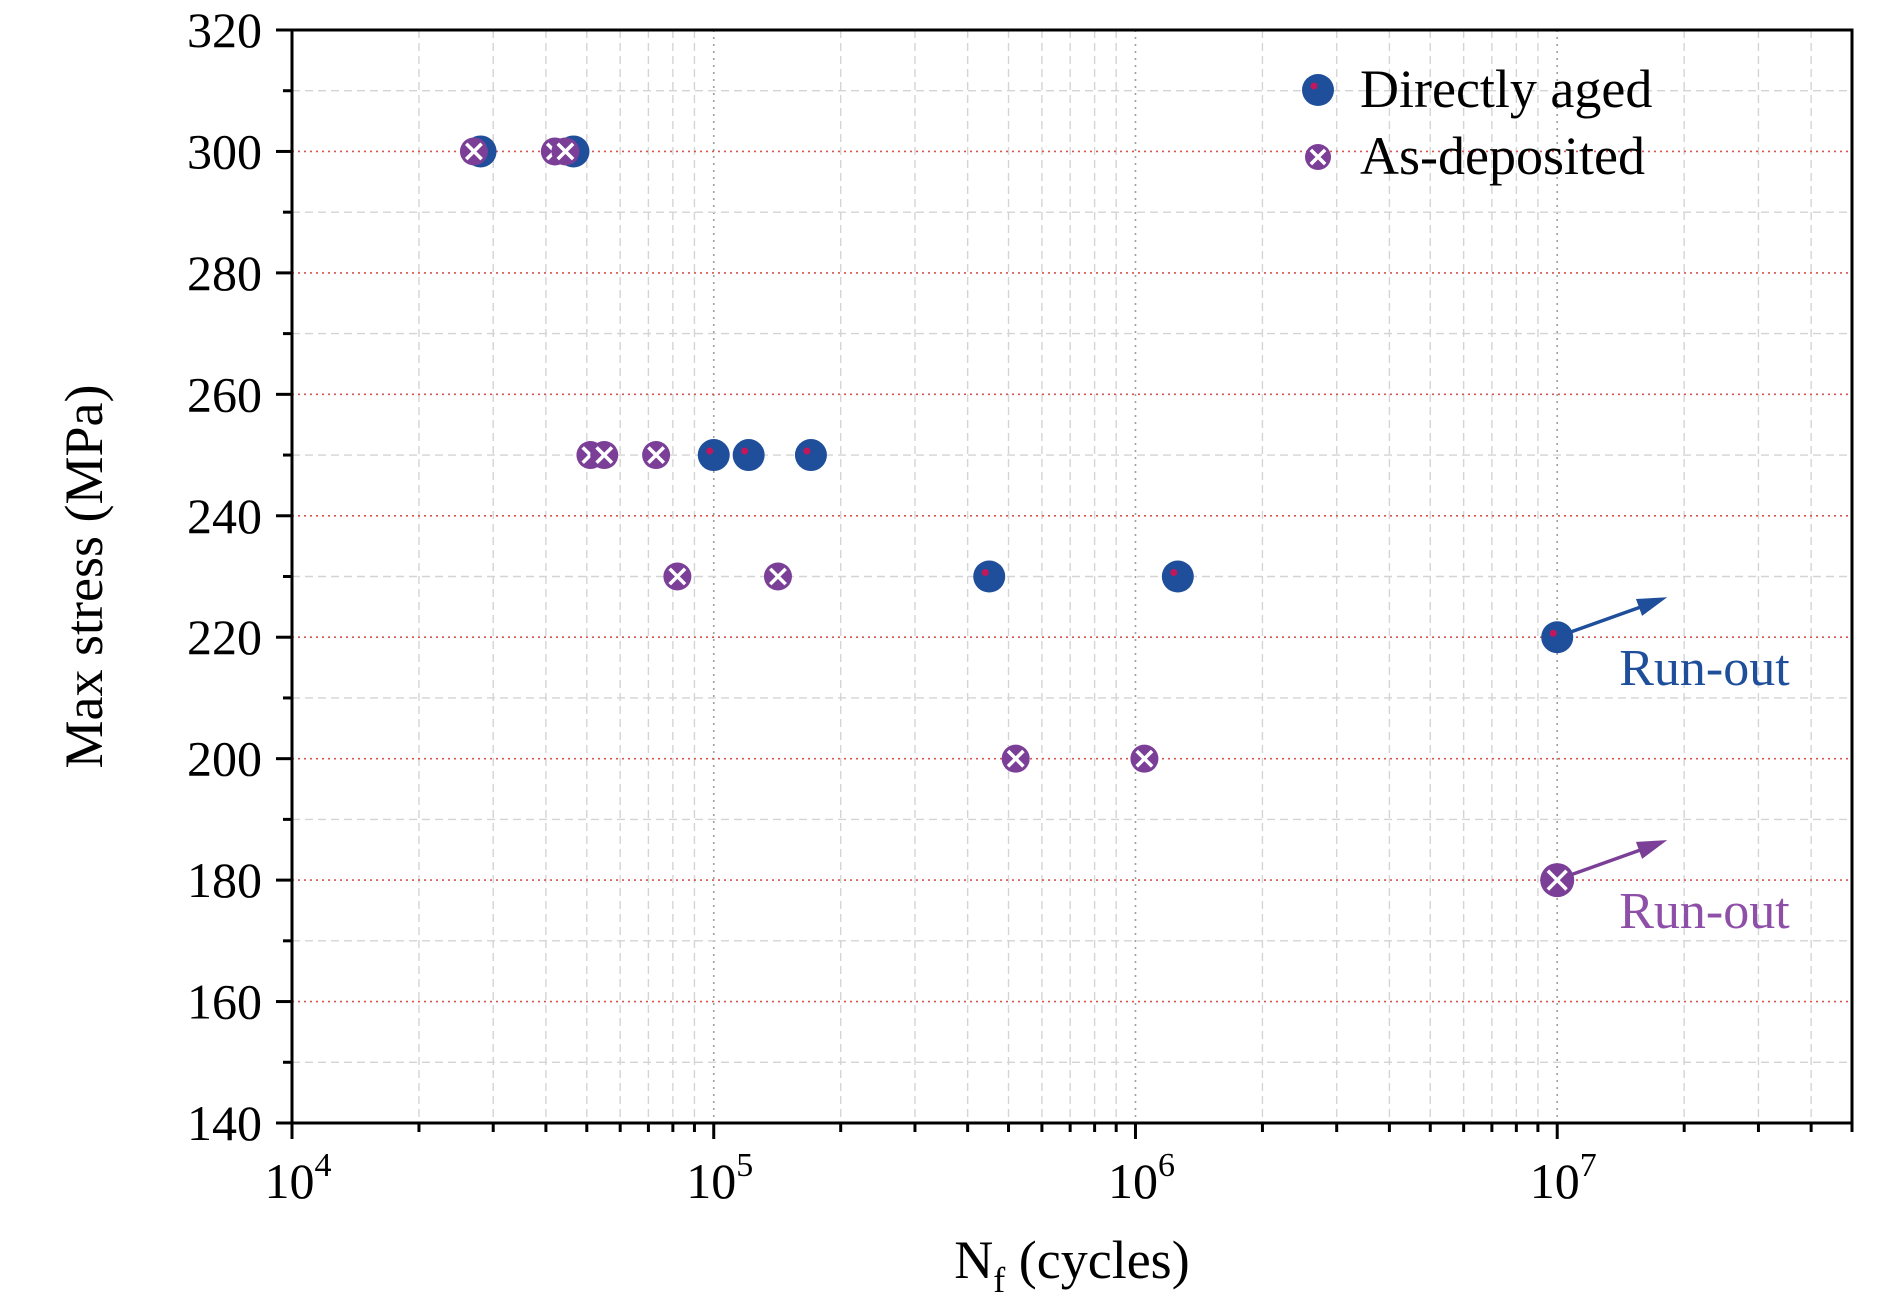 The image size is (1890, 1299). I want to click on legend: Directly aged As-deposited, so click(1477, 122).